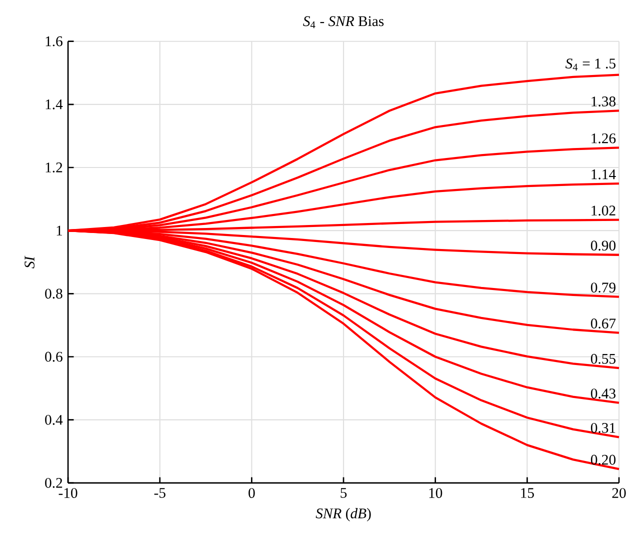 This screenshot has height=552, width=639. What do you see at coordinates (68, 493) in the screenshot?
I see `x-tick-label: -10` at bounding box center [68, 493].